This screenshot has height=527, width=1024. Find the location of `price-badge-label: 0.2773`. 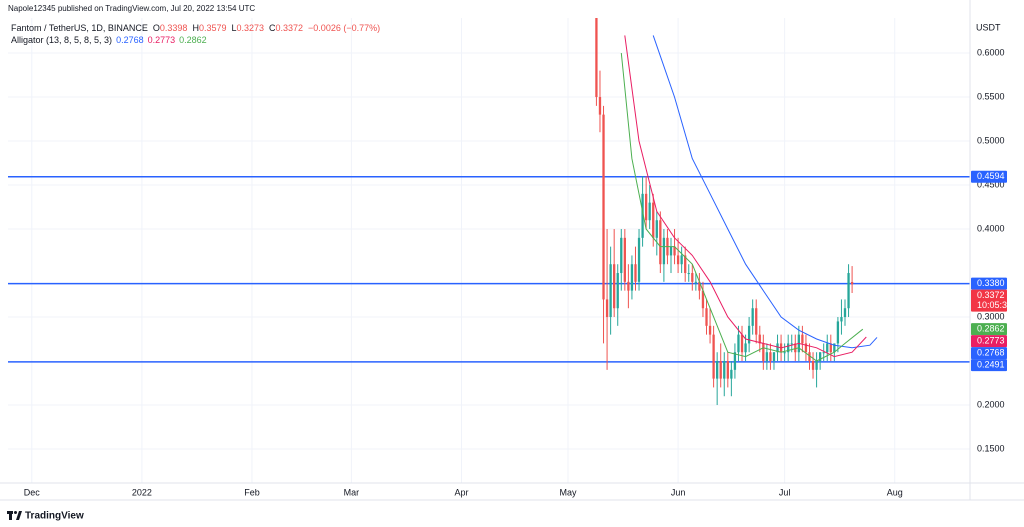

price-badge-label: 0.2773 is located at coordinates (991, 341).